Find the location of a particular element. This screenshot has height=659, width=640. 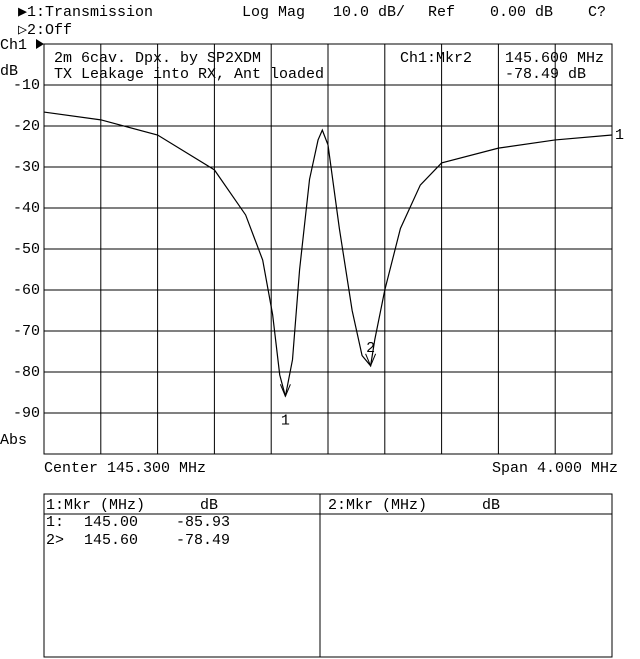

channel1-label: ▶1:Transmission is located at coordinates (85, 12).